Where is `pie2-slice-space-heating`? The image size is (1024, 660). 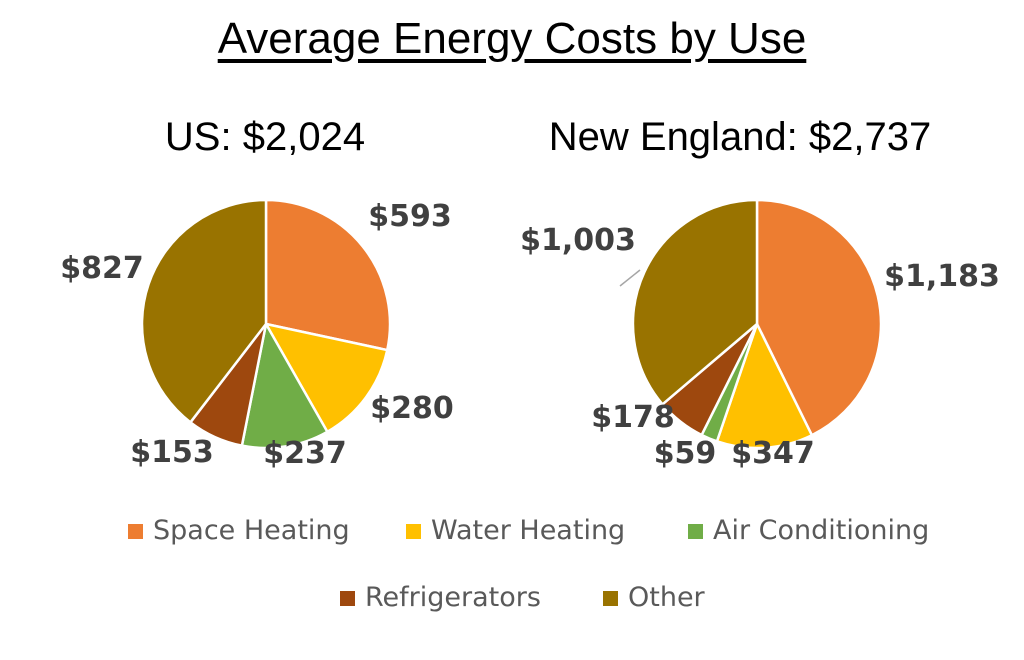 pie2-slice-space-heating is located at coordinates (819, 317).